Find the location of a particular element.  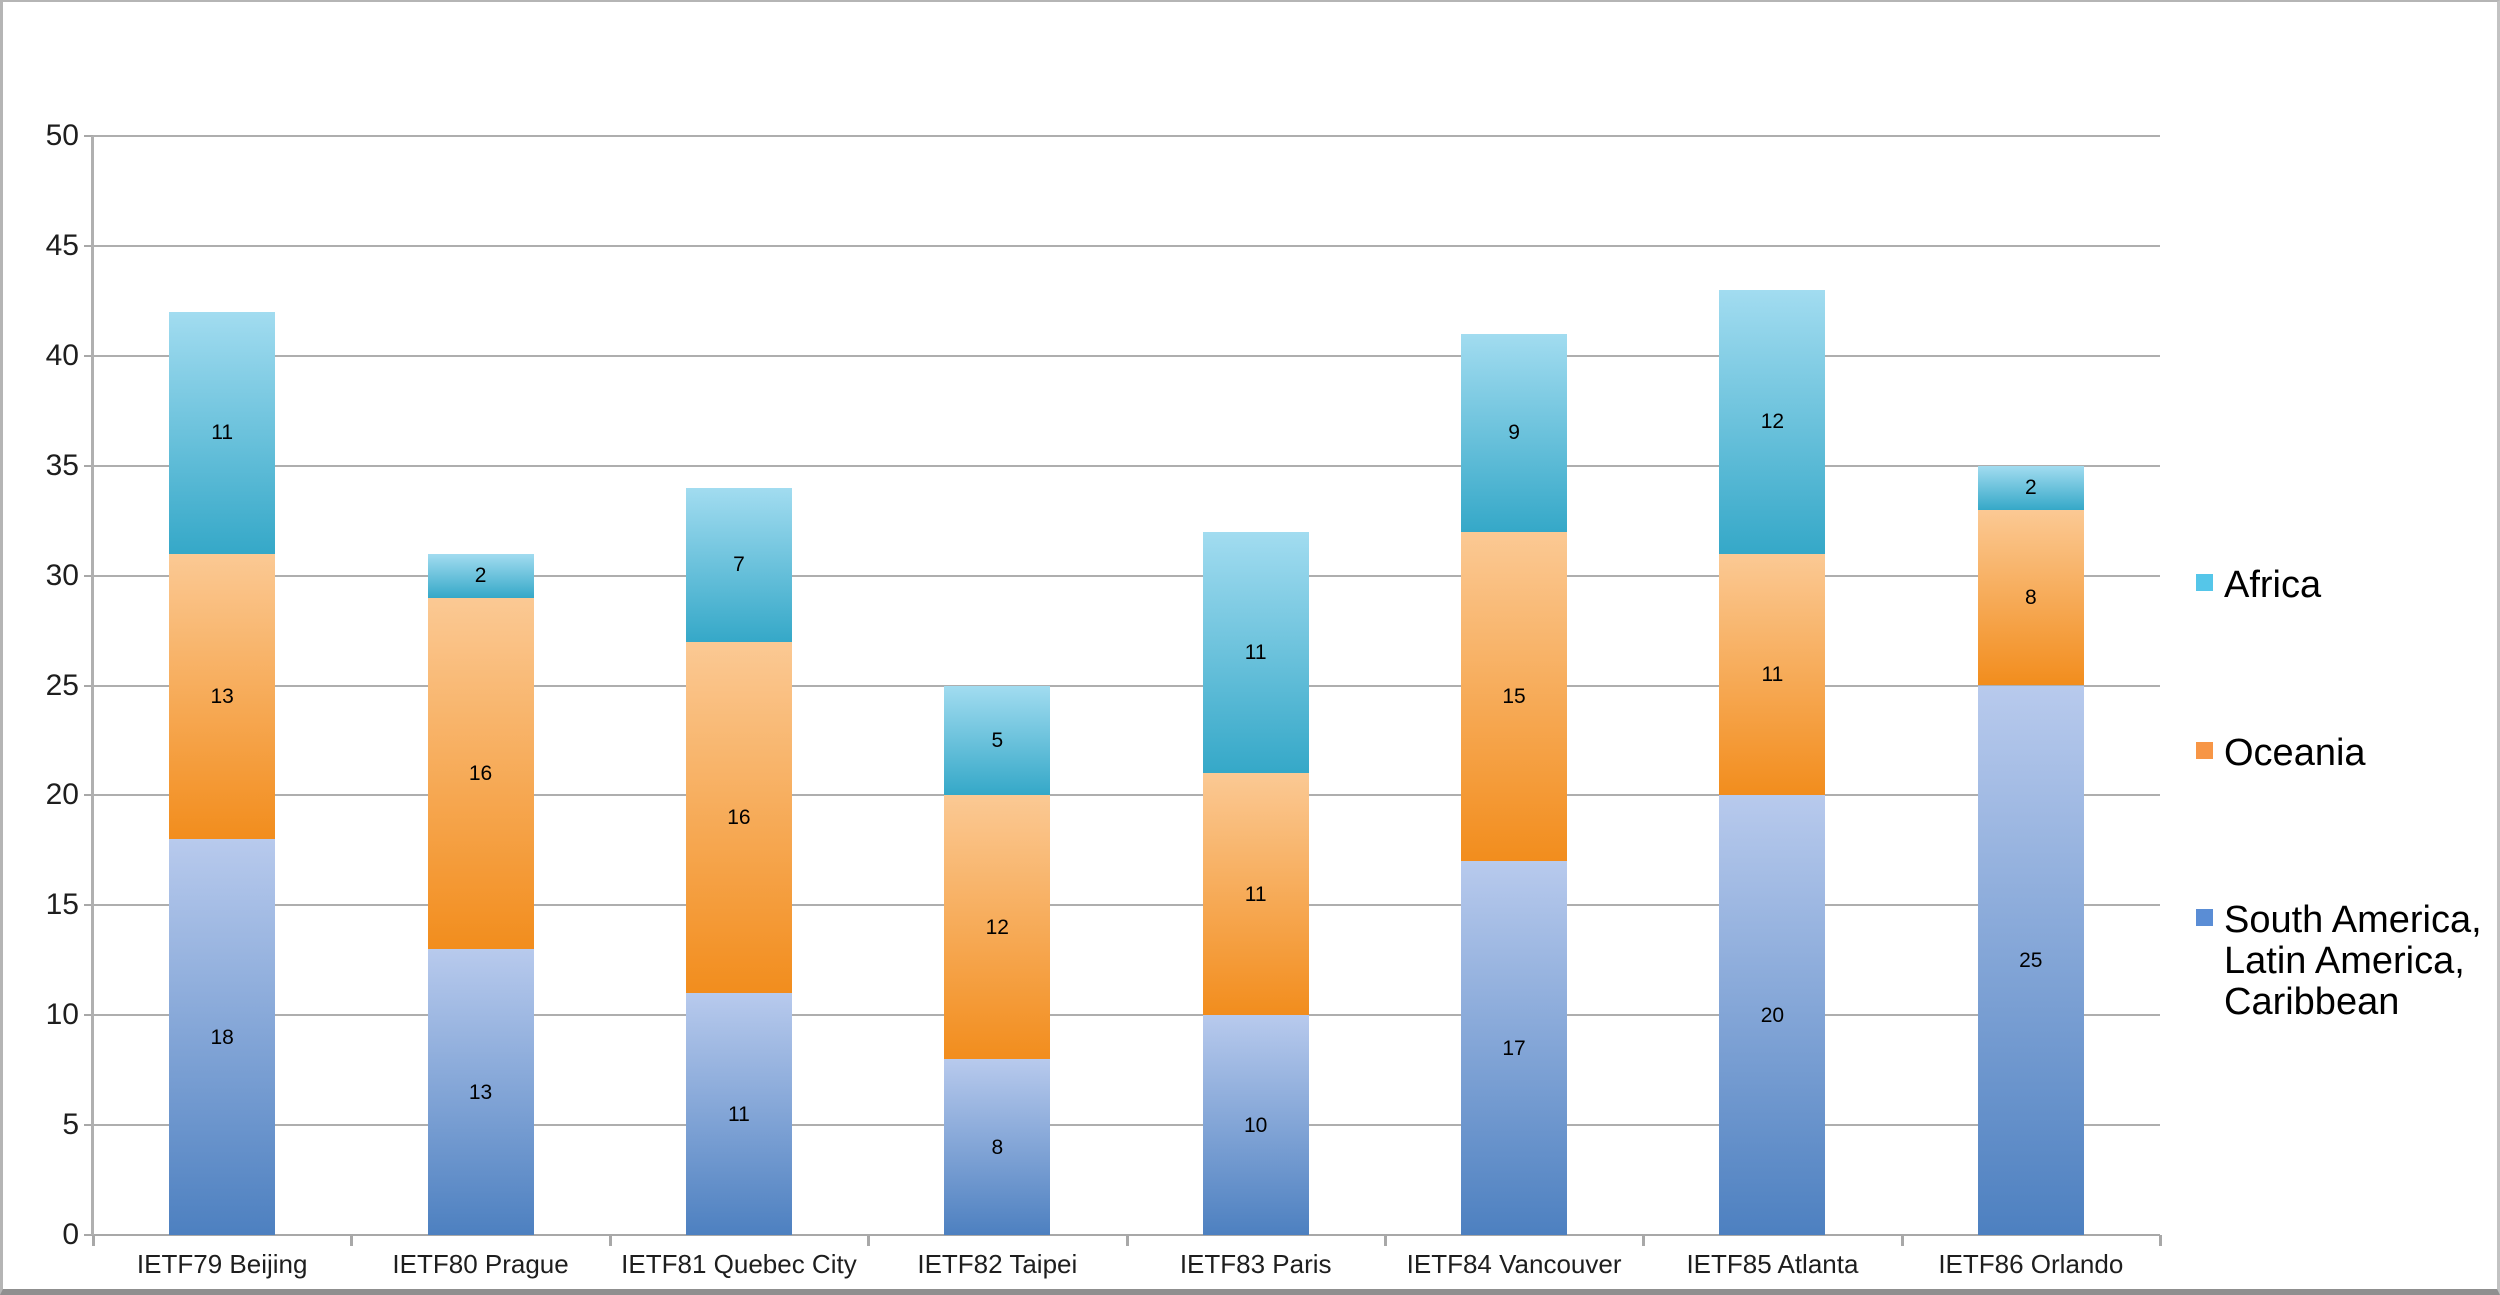

data-label: 10 is located at coordinates (1256, 1125).